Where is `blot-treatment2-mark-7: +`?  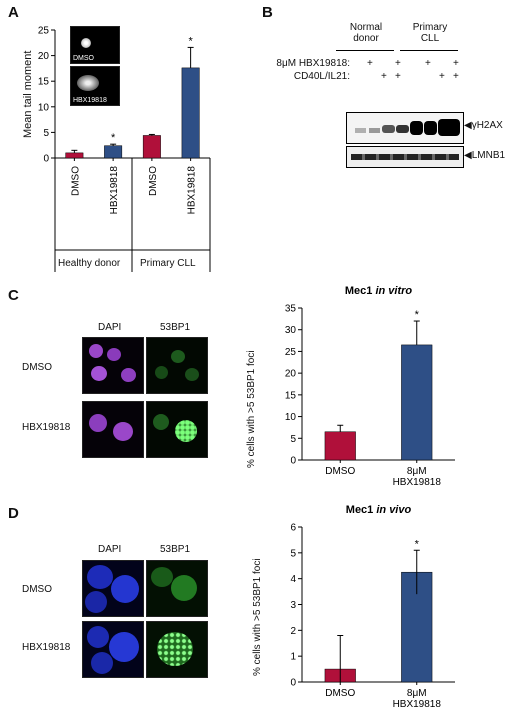 blot-treatment2-mark-7: + is located at coordinates (456, 76).